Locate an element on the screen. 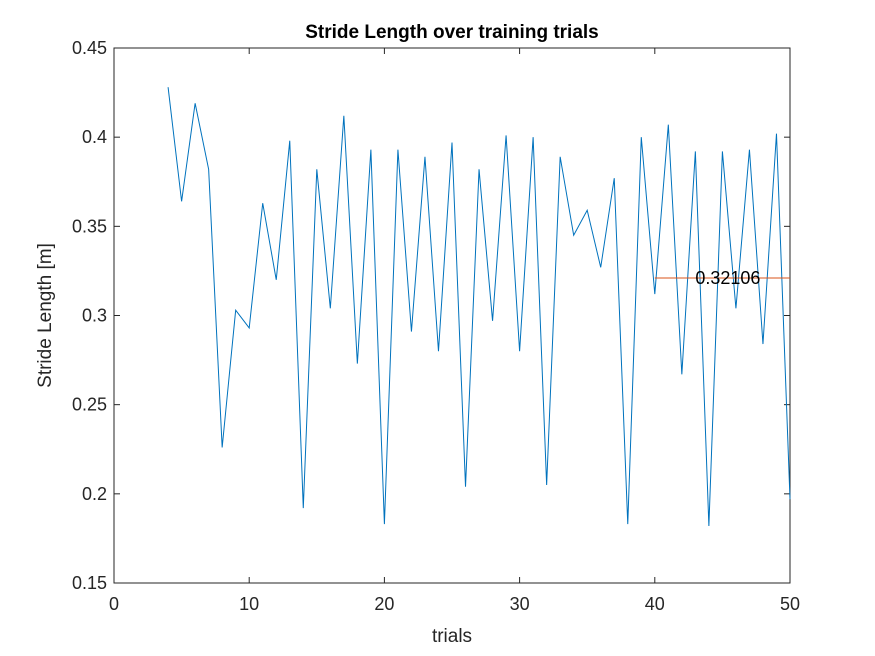 This screenshot has height=656, width=875. annotations: 0.32106 is located at coordinates (727, 278).